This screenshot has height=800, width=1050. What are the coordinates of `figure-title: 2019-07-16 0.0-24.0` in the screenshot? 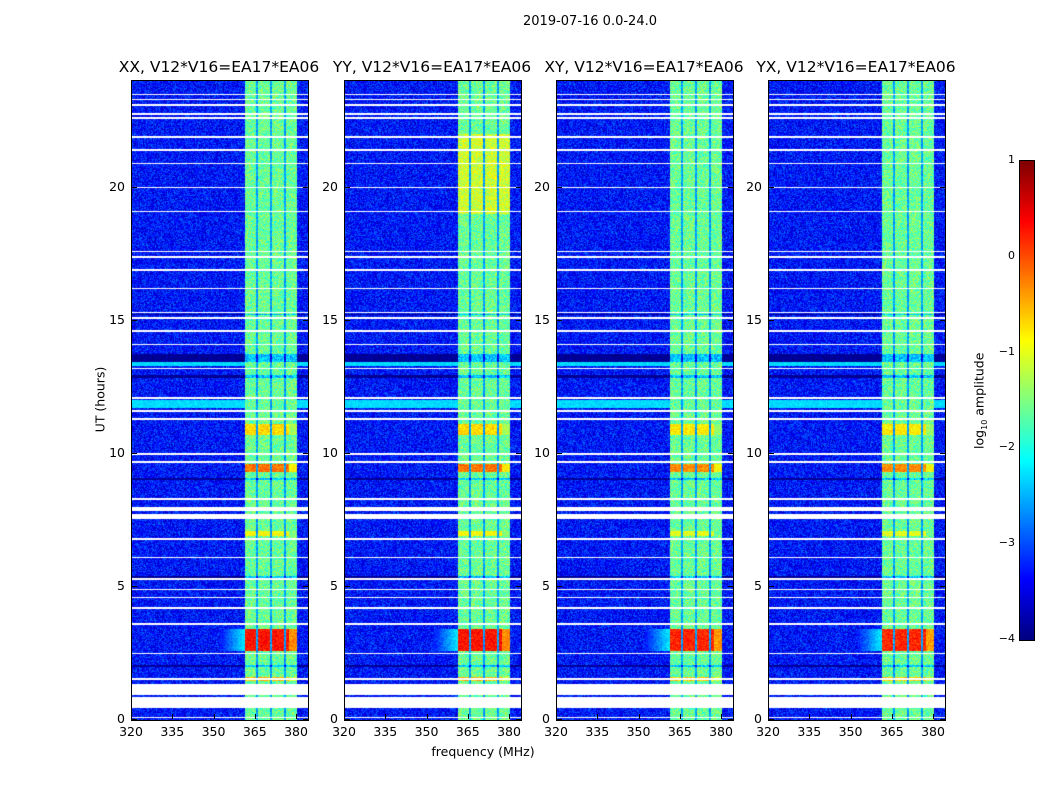 It's located at (590, 21).